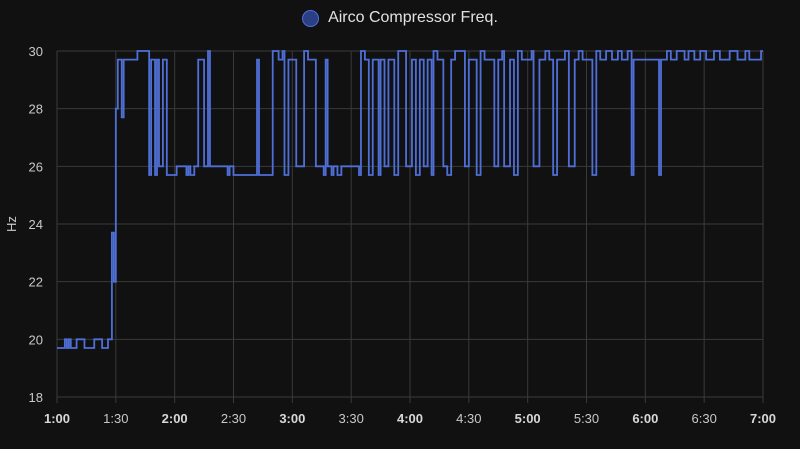 The height and width of the screenshot is (449, 800). I want to click on y-tick-label: 28, so click(36, 109).